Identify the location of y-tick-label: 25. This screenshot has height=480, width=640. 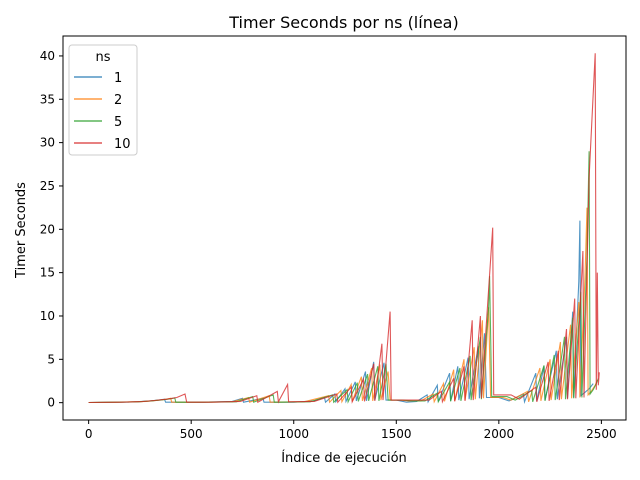
(47, 186).